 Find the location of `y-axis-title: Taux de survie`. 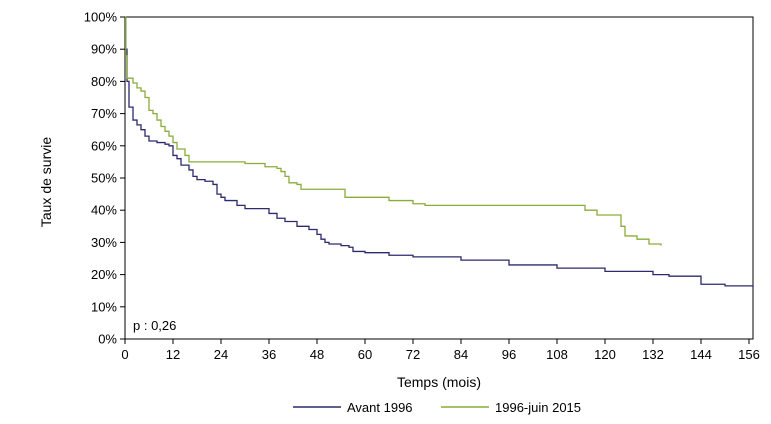

y-axis-title: Taux de survie is located at coordinates (46, 182).